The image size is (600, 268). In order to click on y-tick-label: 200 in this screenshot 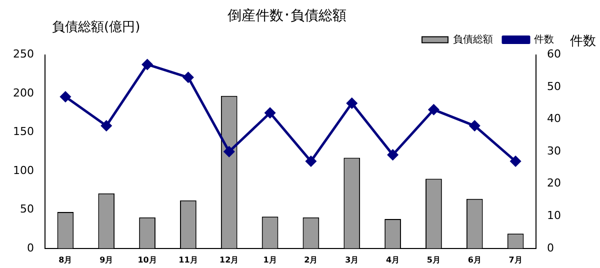, I will do `click(23, 93)`.